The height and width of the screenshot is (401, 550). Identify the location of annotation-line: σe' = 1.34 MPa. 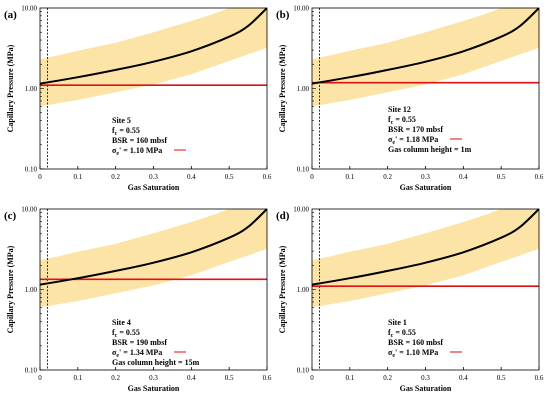
(137, 353).